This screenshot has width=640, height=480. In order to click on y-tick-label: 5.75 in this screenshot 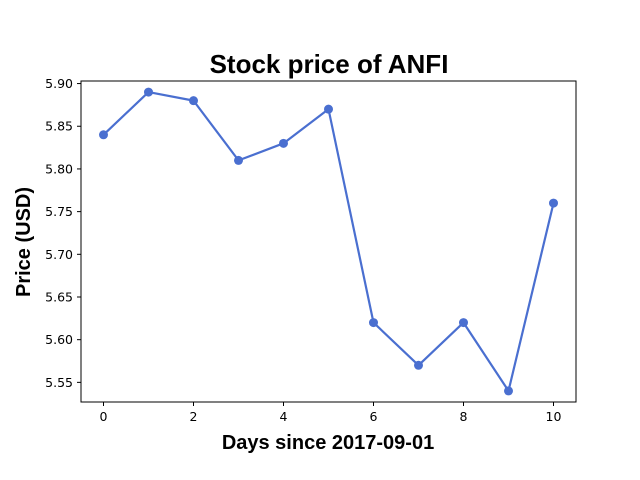, I will do `click(59, 211)`.